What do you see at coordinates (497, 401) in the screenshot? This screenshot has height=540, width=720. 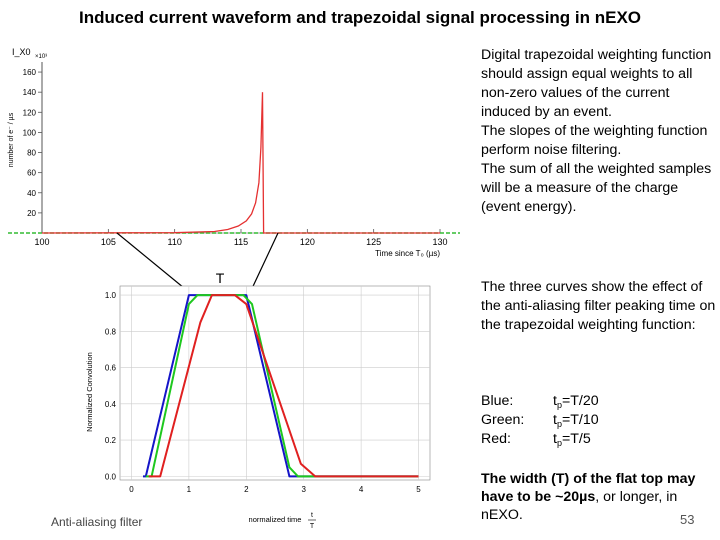 I see `legend-label-blue: Blue:` at bounding box center [497, 401].